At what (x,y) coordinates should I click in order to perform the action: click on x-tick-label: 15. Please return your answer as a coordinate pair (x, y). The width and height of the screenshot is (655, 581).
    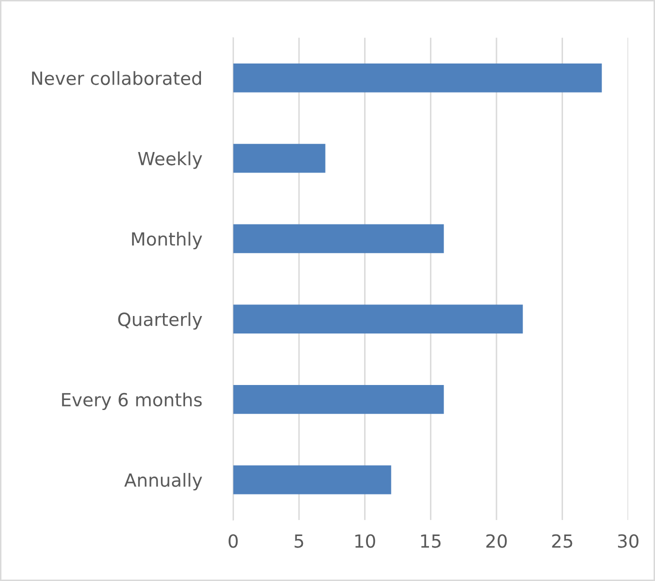
    Looking at the image, I should click on (431, 541).